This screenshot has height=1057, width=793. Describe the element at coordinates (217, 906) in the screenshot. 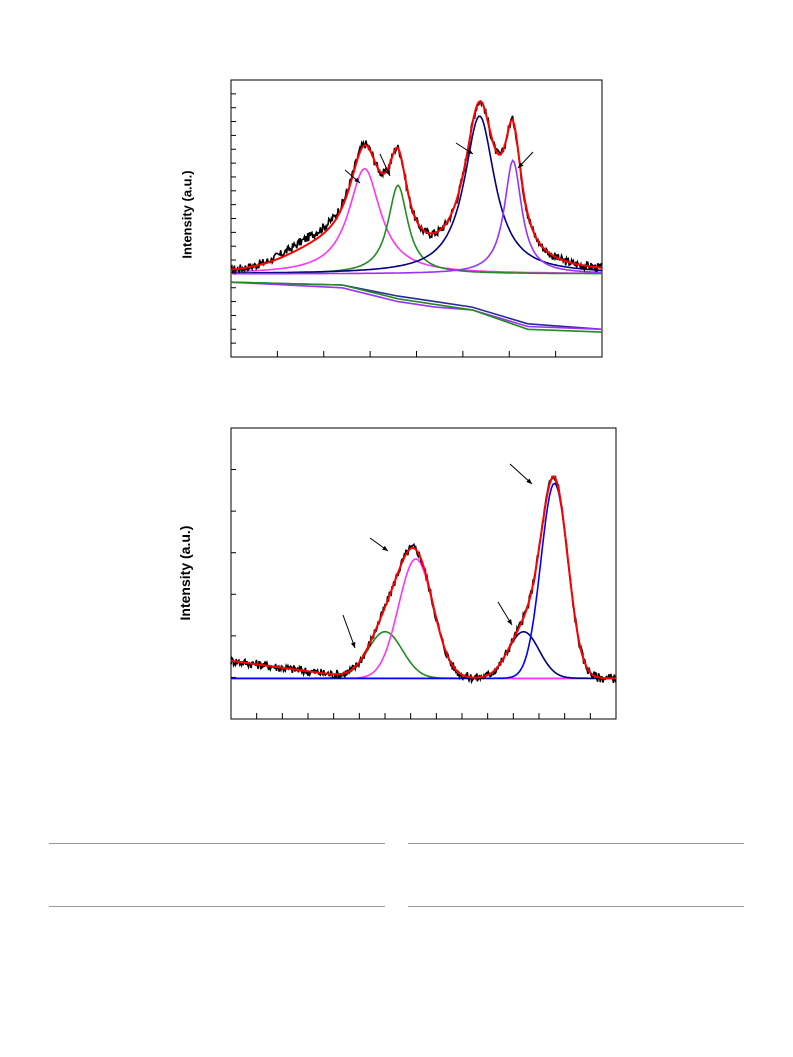

I see `table-rule-left-bottom` at that location.